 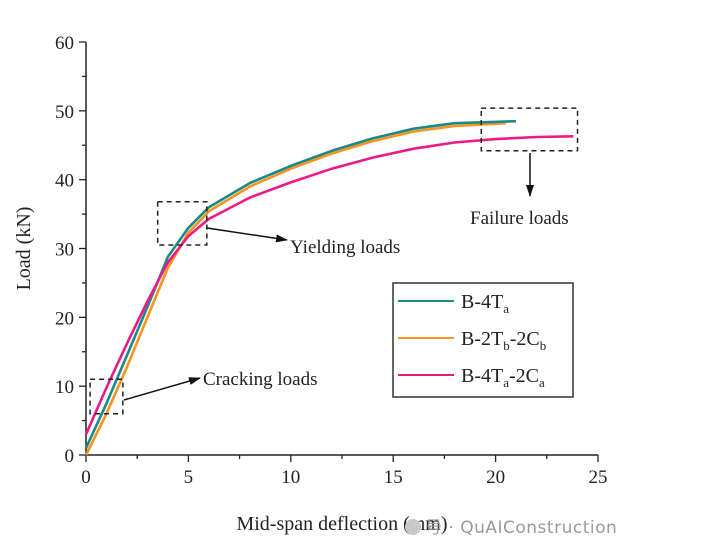 What do you see at coordinates (503, 377) in the screenshot?
I see `legend-label: B-4Ta-2Ca` at bounding box center [503, 377].